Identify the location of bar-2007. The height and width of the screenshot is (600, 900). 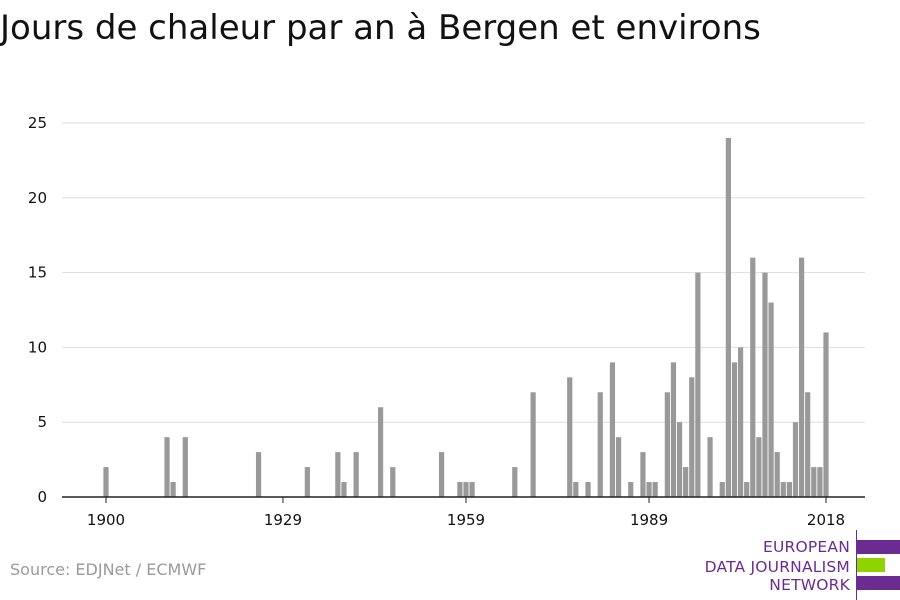
(759, 467).